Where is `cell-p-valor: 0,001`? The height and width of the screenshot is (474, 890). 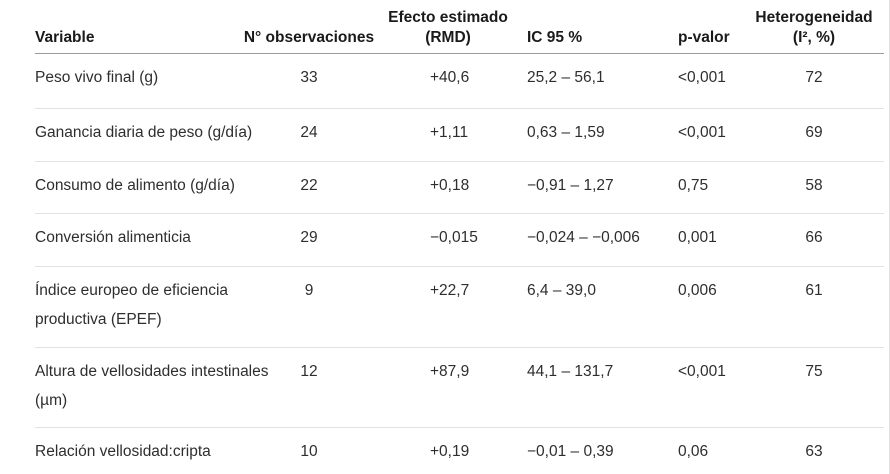
cell-p-valor: 0,001 is located at coordinates (697, 237).